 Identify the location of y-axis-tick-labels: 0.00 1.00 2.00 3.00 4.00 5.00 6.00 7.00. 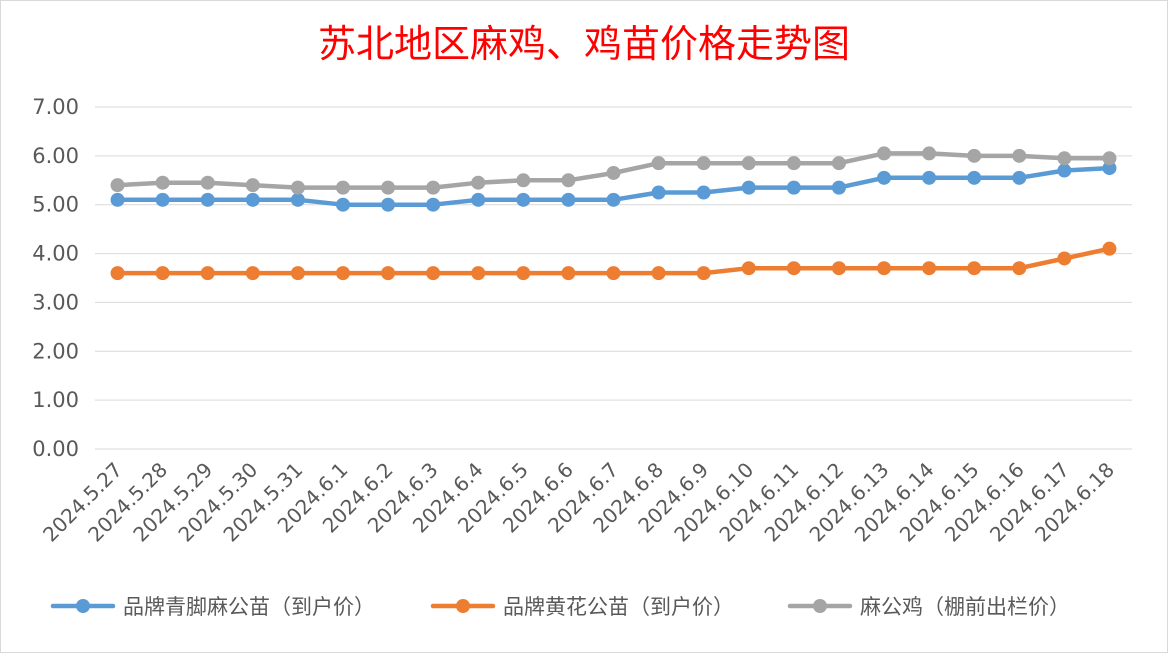
(55, 278).